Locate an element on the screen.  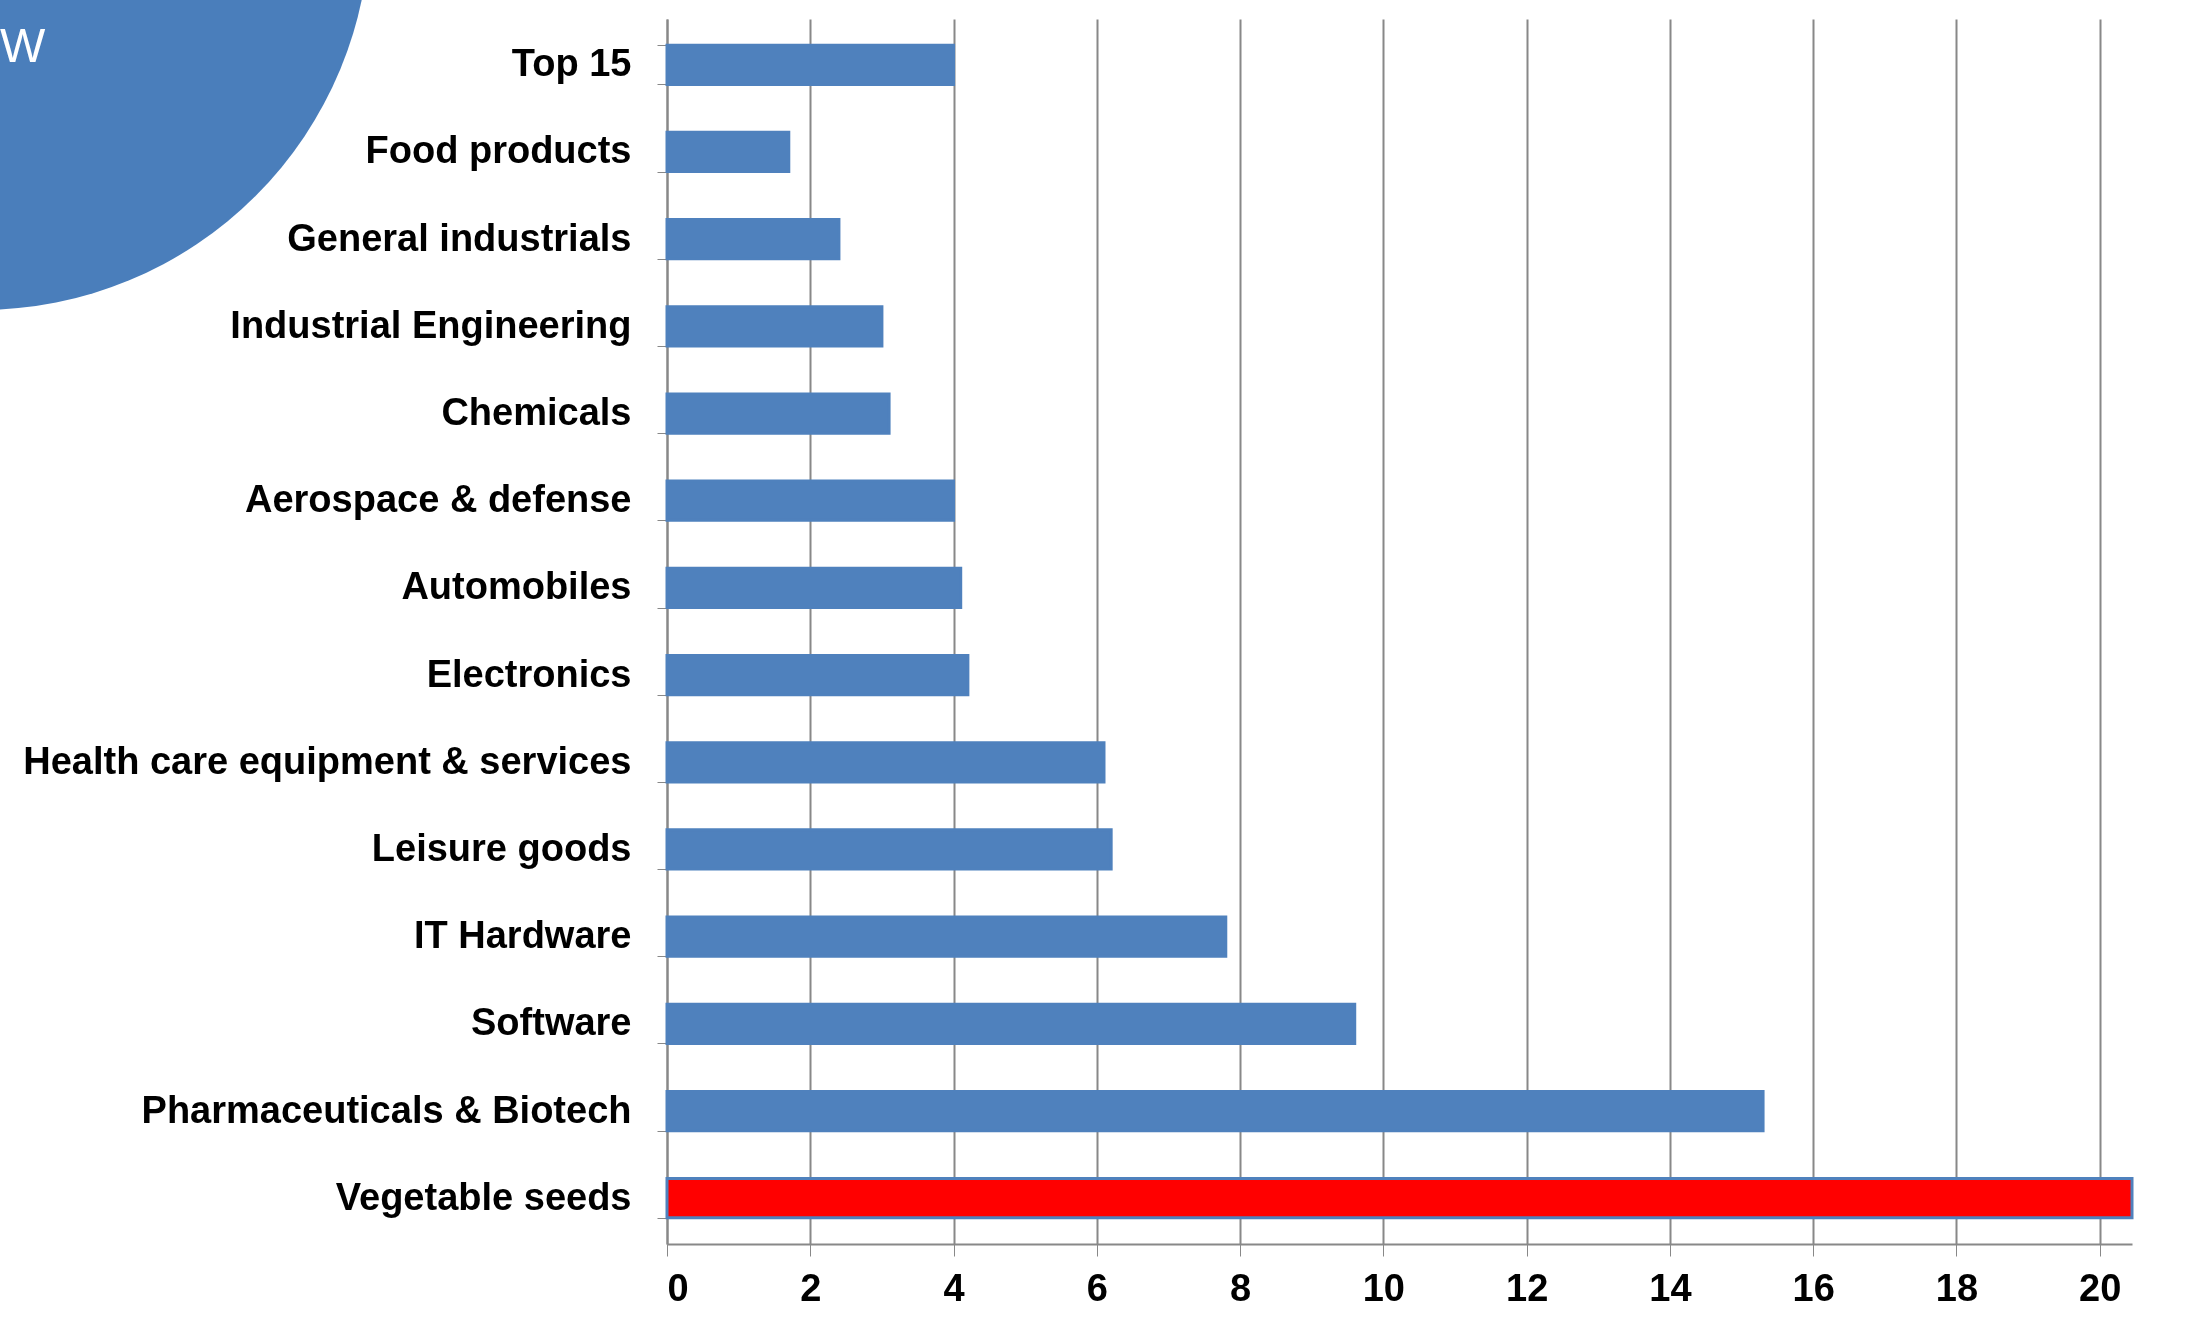
text: W is located at coordinates (23, 45).